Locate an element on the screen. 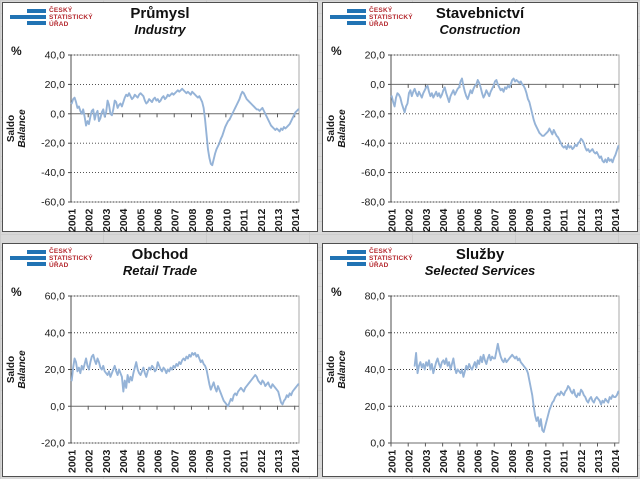 This screenshot has height=479, width=640. svg-text: -80,0 is located at coordinates (373, 203).